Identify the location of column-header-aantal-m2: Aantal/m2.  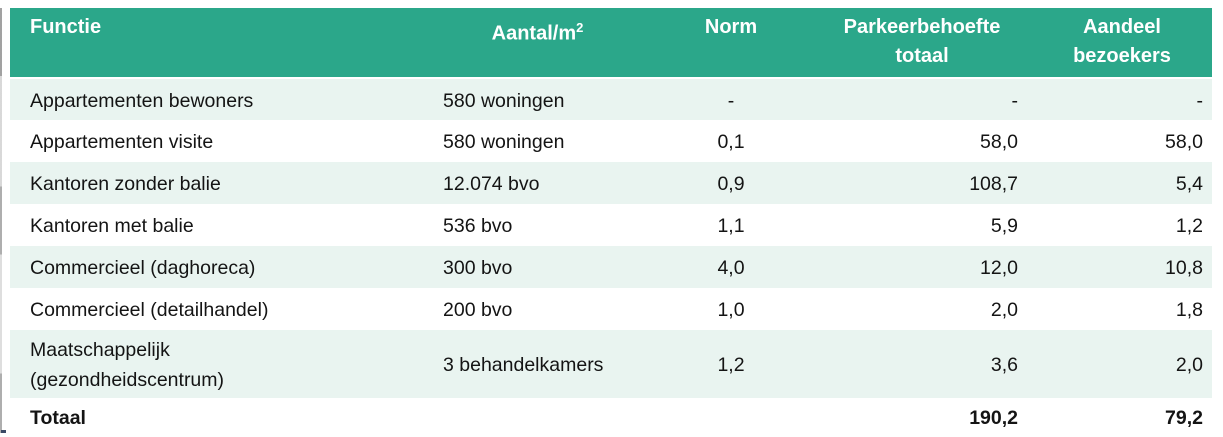
(537, 43).